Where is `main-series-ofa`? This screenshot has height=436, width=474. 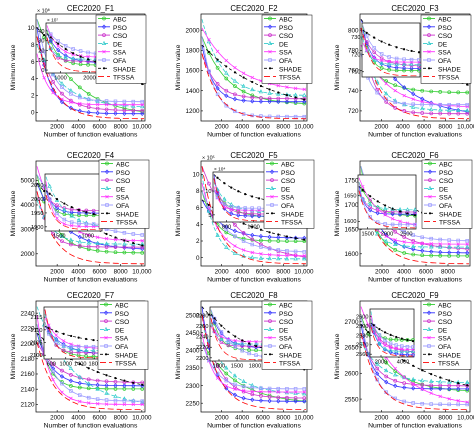
main-series-ofa is located at coordinates (90, 61).